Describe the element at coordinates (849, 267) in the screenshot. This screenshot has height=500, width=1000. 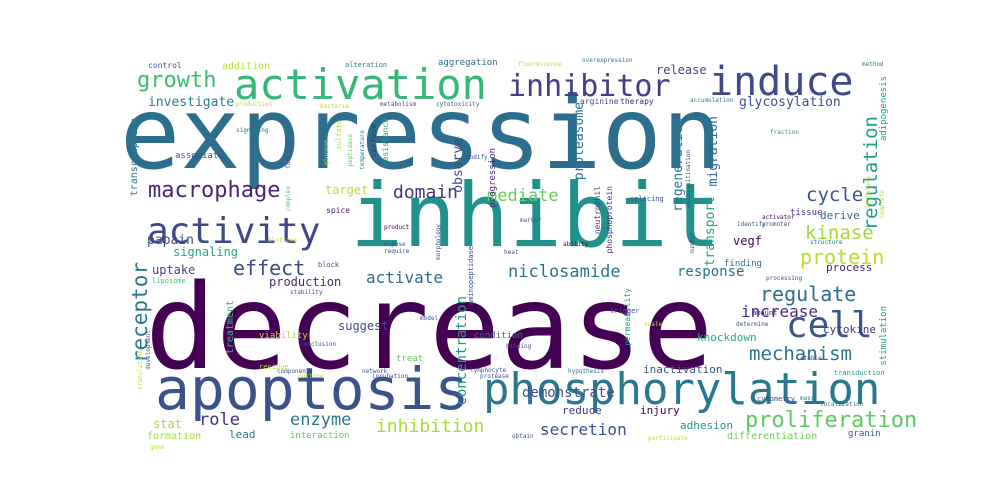
I see `cloud-word: process` at that location.